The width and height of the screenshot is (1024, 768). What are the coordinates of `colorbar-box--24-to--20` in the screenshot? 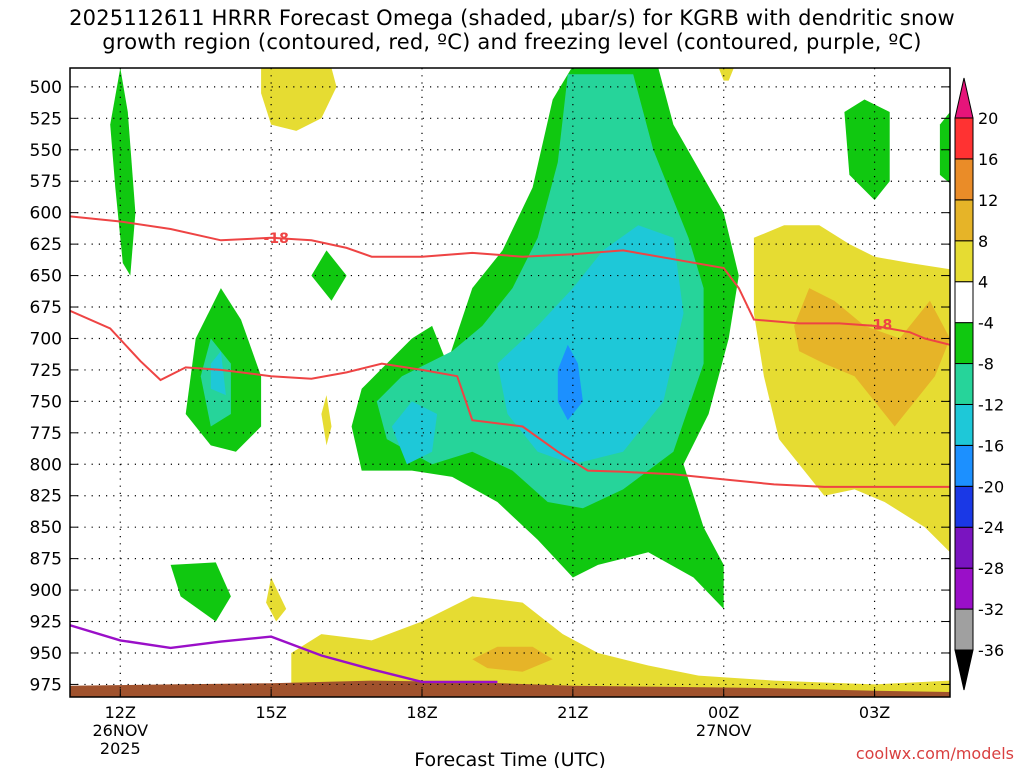 It's located at (964, 506).